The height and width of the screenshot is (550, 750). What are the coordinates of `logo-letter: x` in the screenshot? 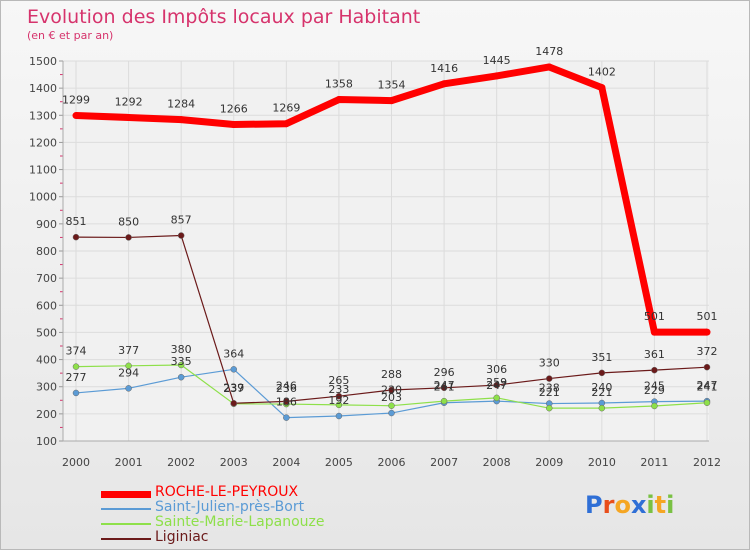 It's located at (638, 505).